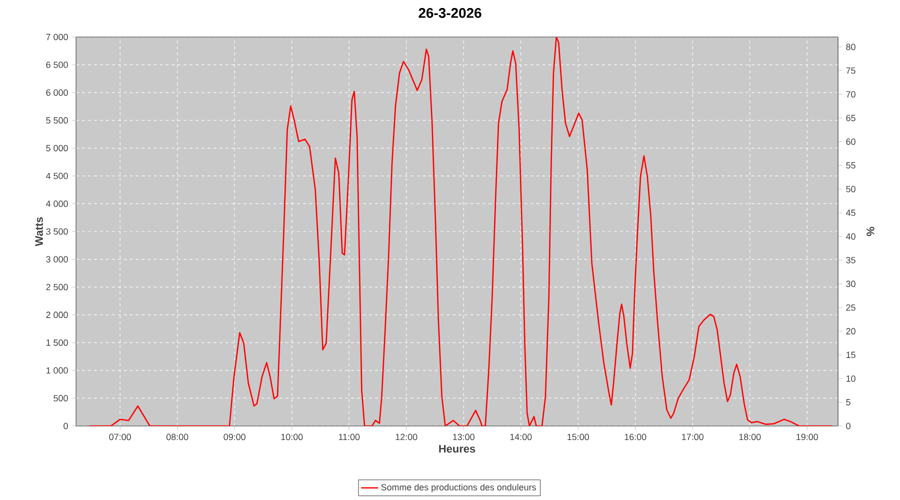  I want to click on y2-axis-title: %, so click(870, 231).